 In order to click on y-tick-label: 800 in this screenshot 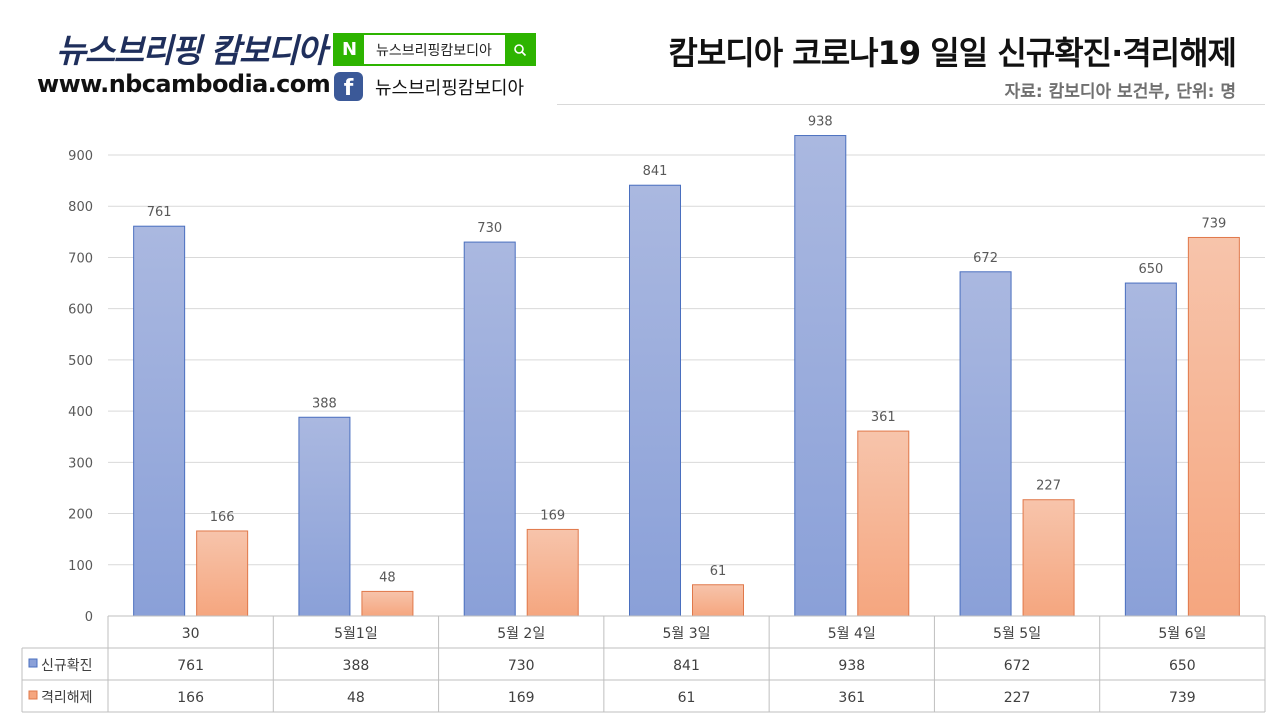, I will do `click(80, 207)`.